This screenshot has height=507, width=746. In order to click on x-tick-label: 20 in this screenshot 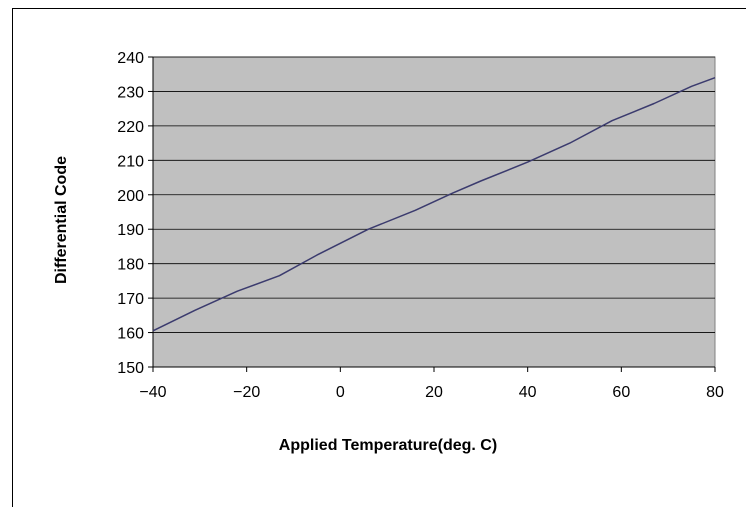, I will do `click(434, 392)`.